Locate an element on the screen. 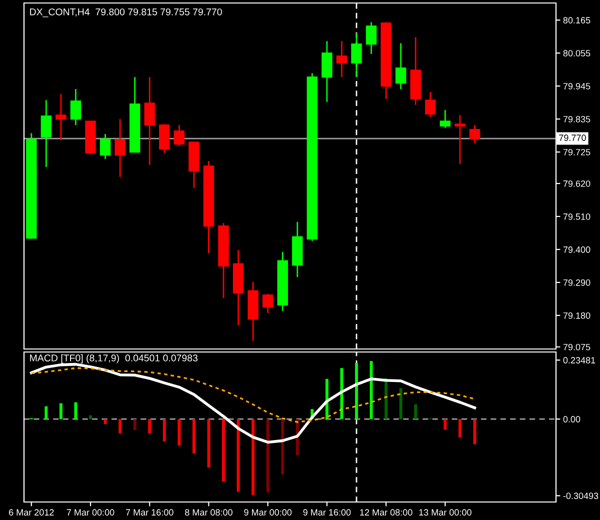  x-tick-label: 12 Mar 08:00 is located at coordinates (386, 512).